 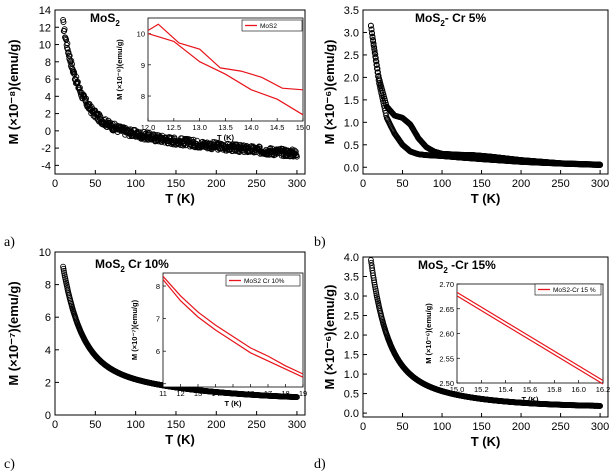 What do you see at coordinates (264, 281) in the screenshot?
I see `inset-legend-label: MoS2 Cr 10%` at bounding box center [264, 281].